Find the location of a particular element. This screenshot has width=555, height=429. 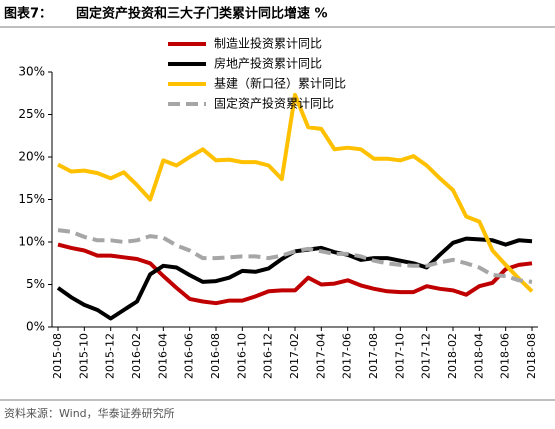

y-tick-label: 10% is located at coordinates (31, 242).